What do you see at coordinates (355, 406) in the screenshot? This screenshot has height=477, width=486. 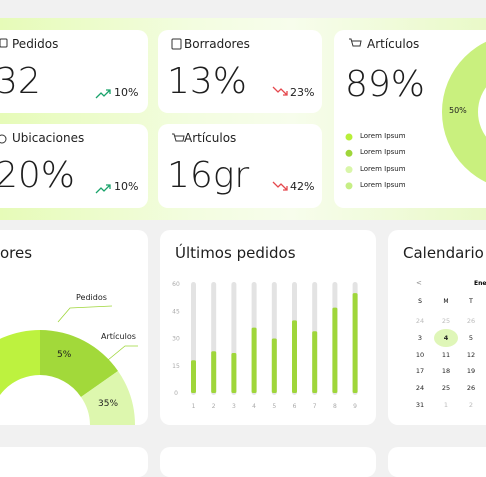 I see `x-tick-label: 9` at bounding box center [355, 406].